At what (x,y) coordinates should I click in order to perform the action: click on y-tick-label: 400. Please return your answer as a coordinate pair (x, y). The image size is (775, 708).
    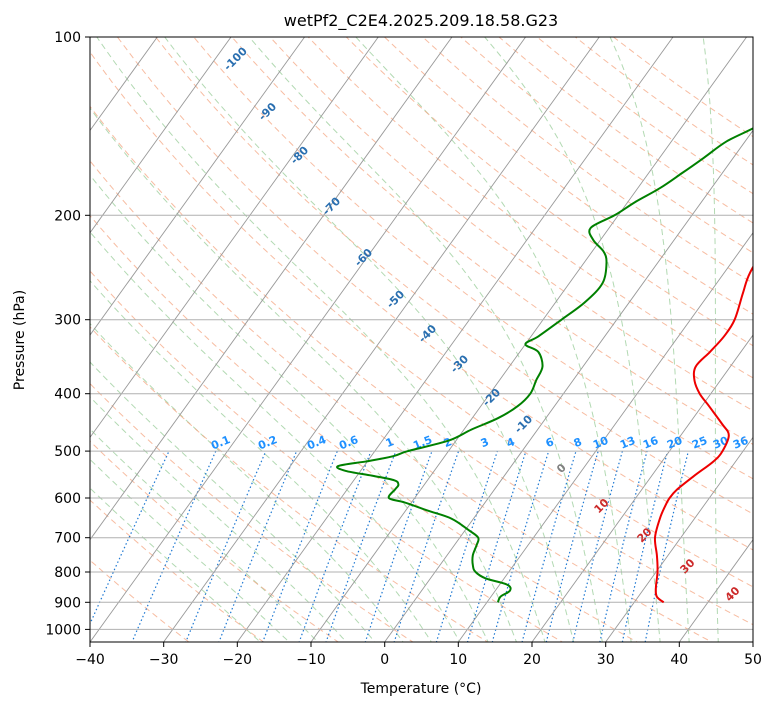
    Looking at the image, I should click on (67, 395).